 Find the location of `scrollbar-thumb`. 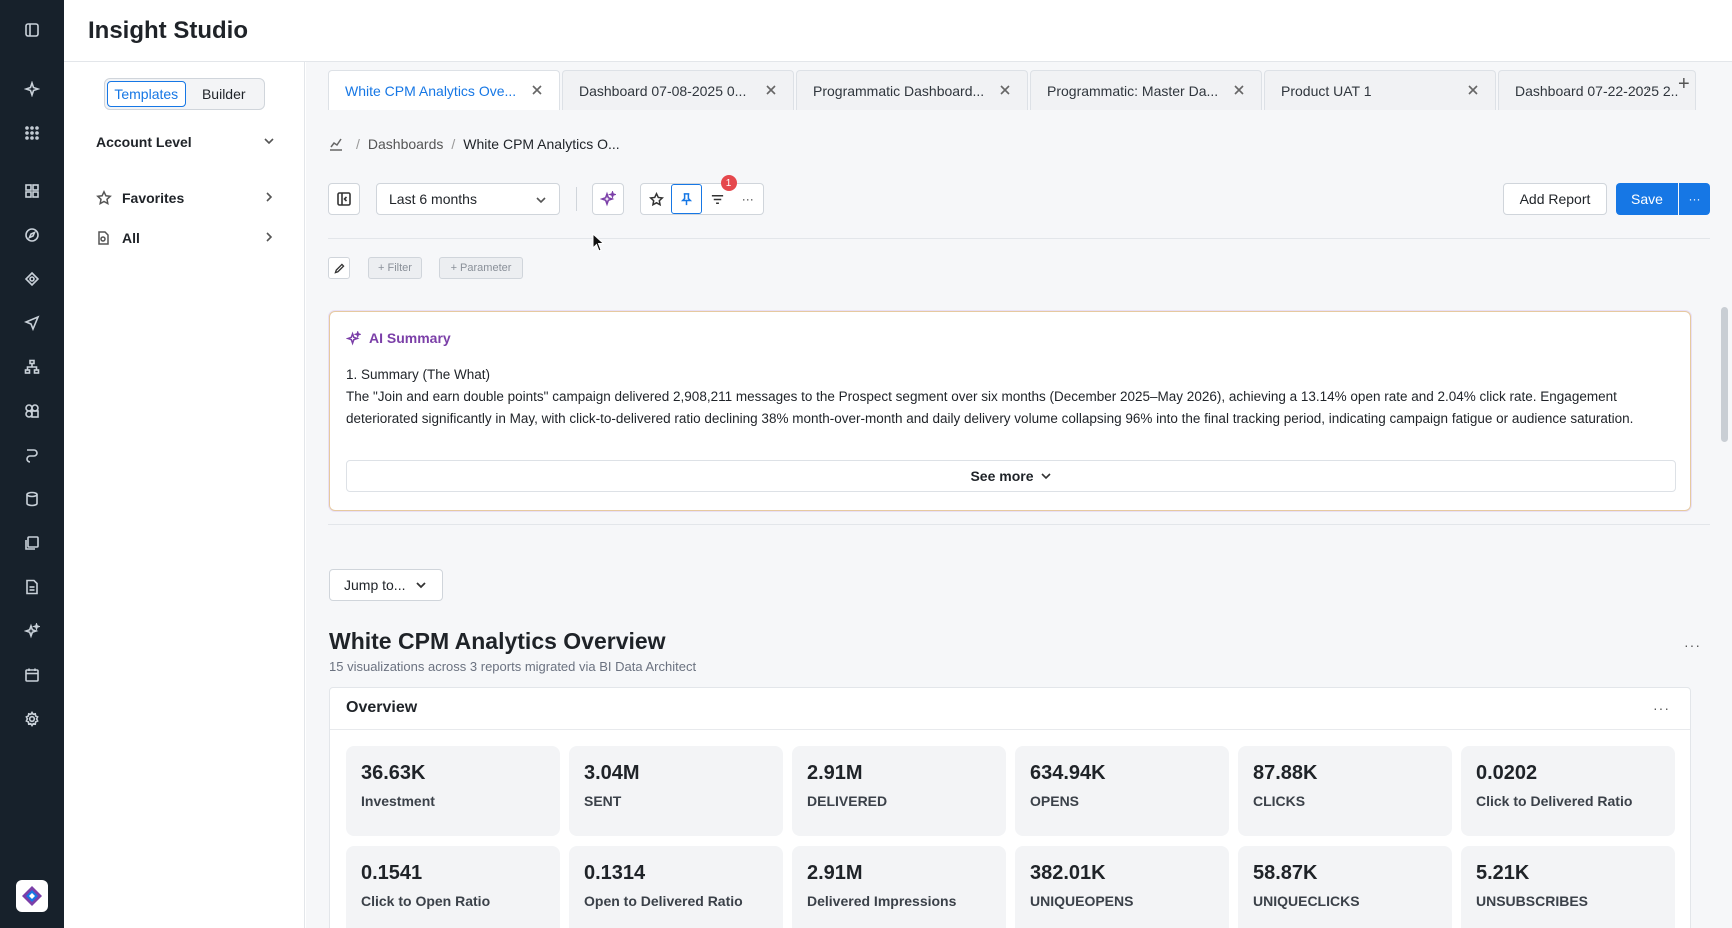

scrollbar-thumb is located at coordinates (1724, 374).